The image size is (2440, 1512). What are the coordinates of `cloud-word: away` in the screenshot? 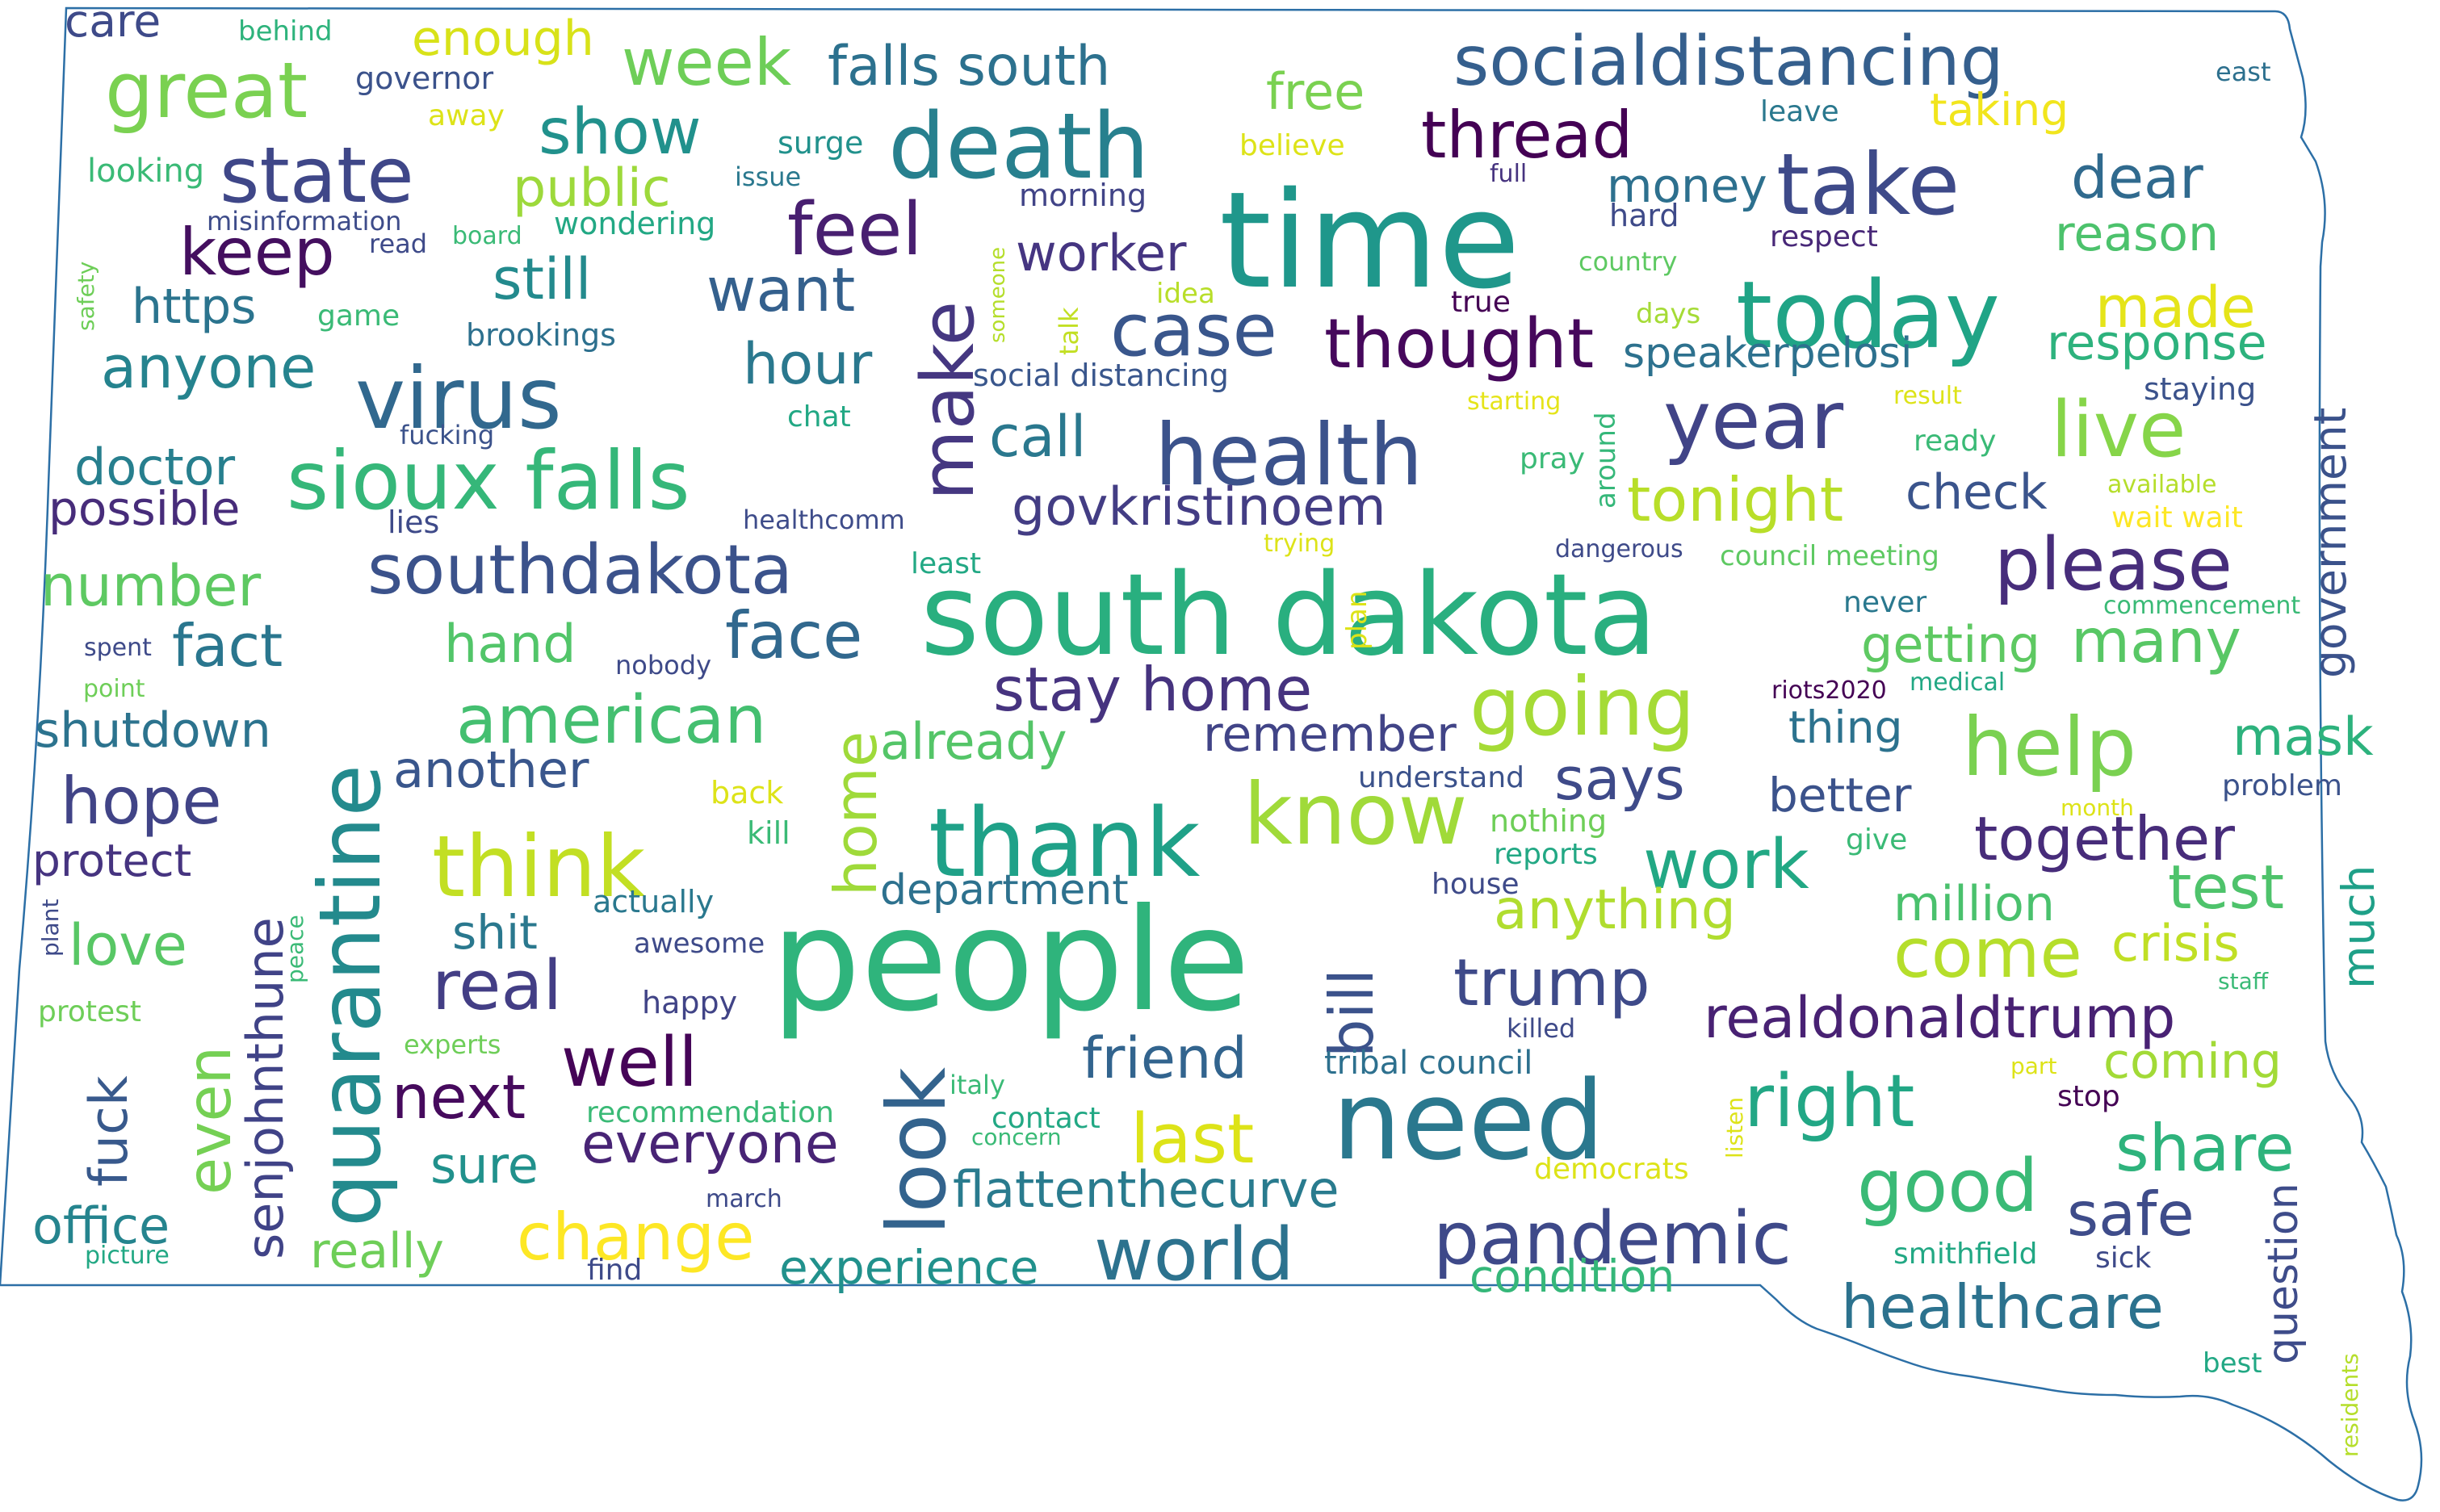 It's located at (466, 115).